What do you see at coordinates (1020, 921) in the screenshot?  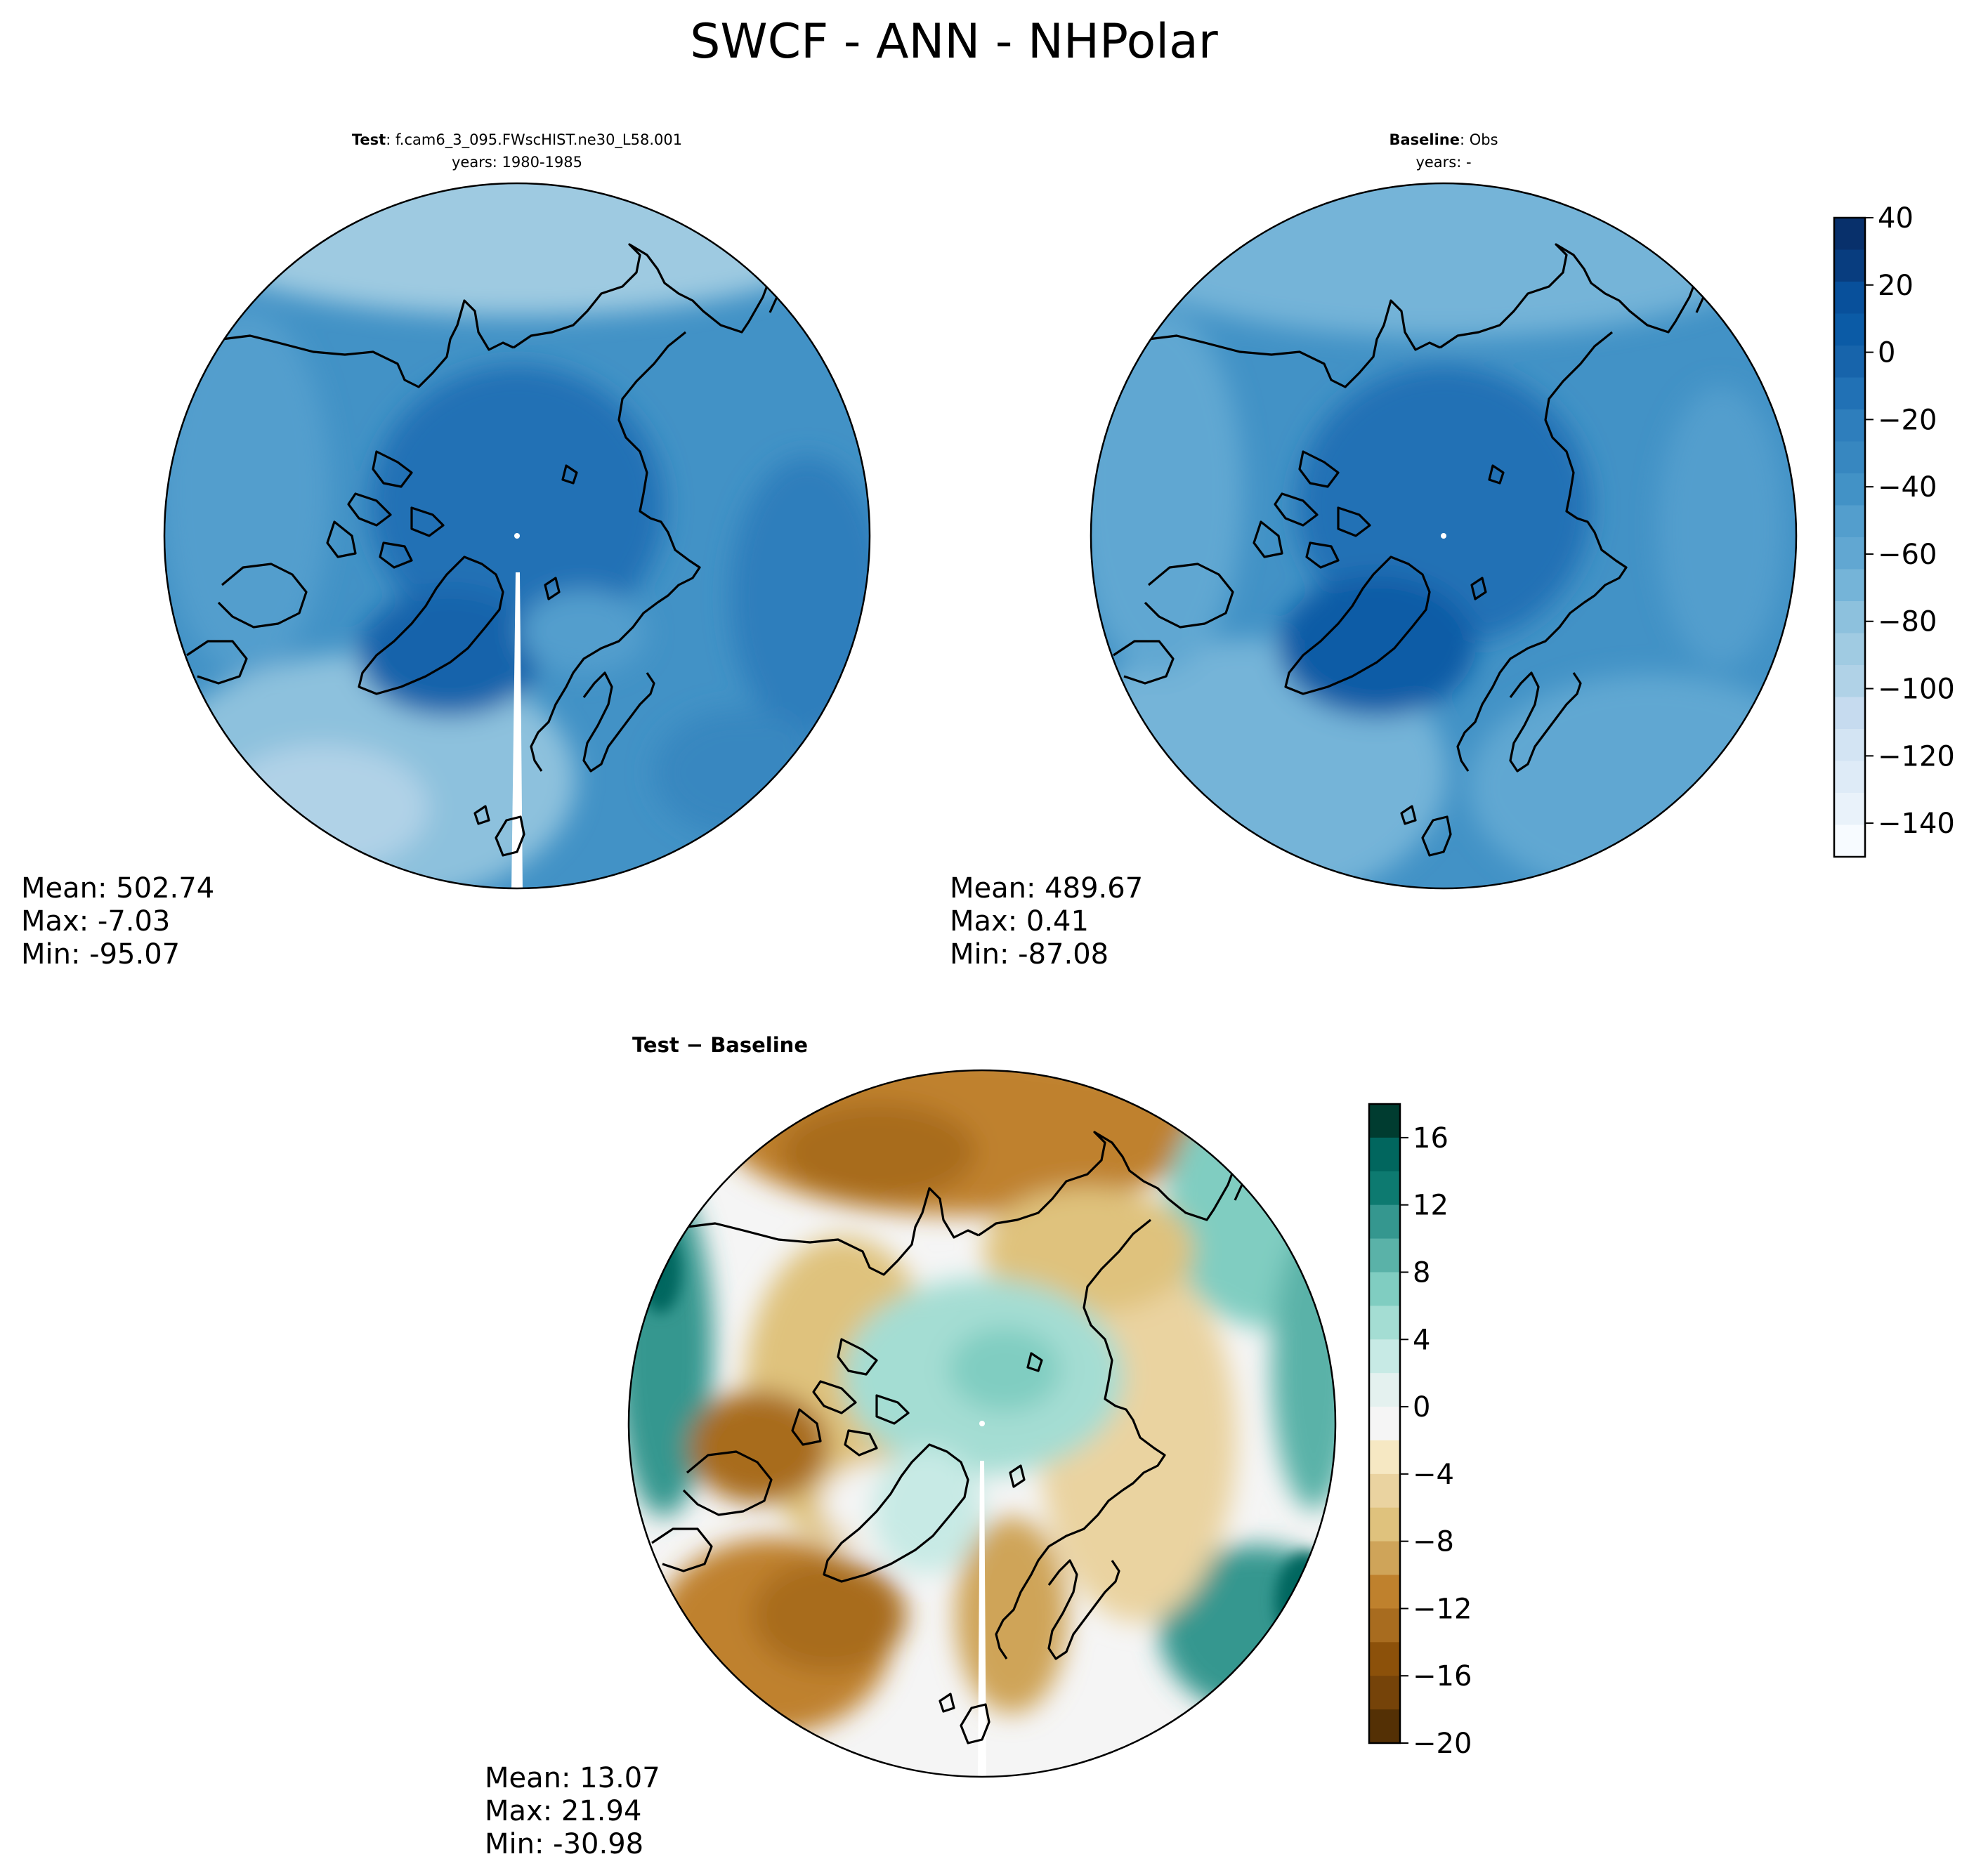 I see `baseline-stats-max: Max: 0.41` at bounding box center [1020, 921].